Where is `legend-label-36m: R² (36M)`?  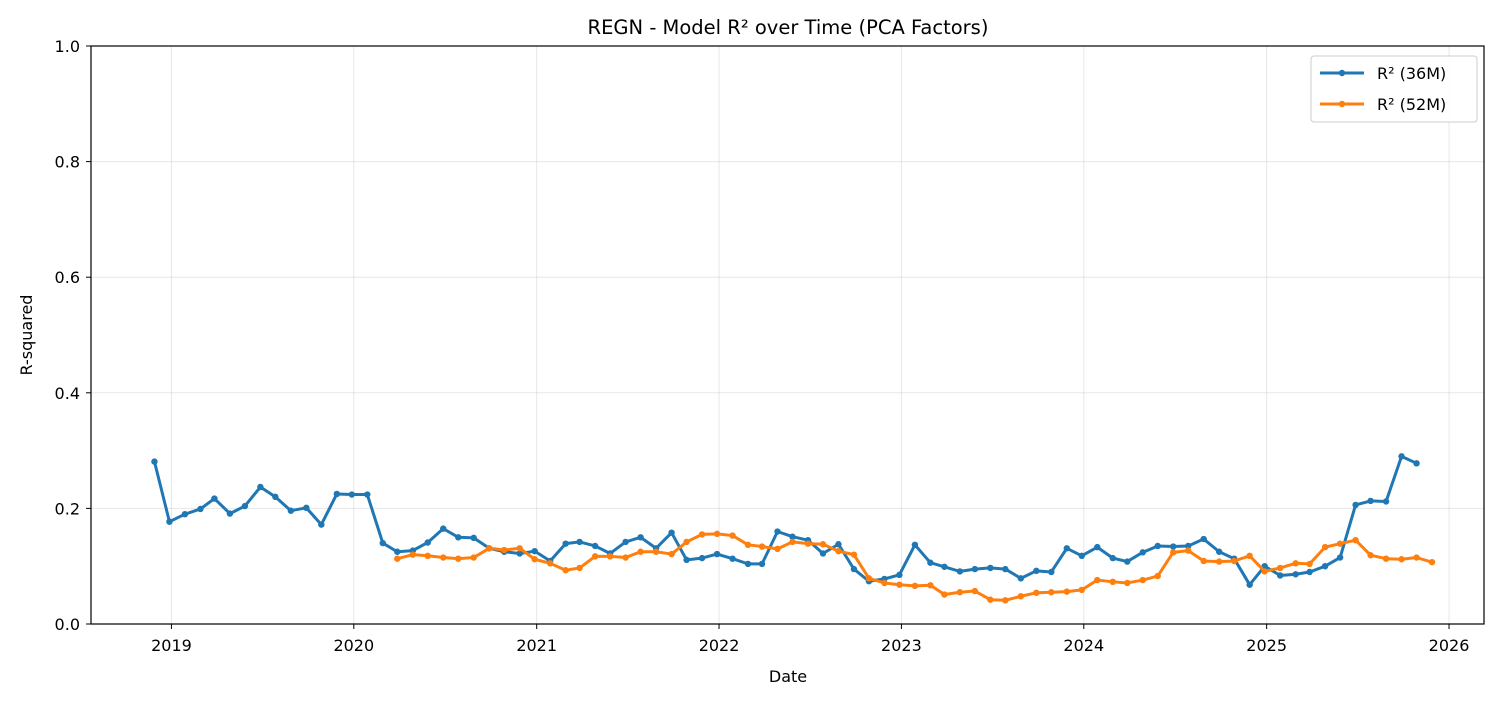
legend-label-36m: R² (36M) is located at coordinates (1411, 73).